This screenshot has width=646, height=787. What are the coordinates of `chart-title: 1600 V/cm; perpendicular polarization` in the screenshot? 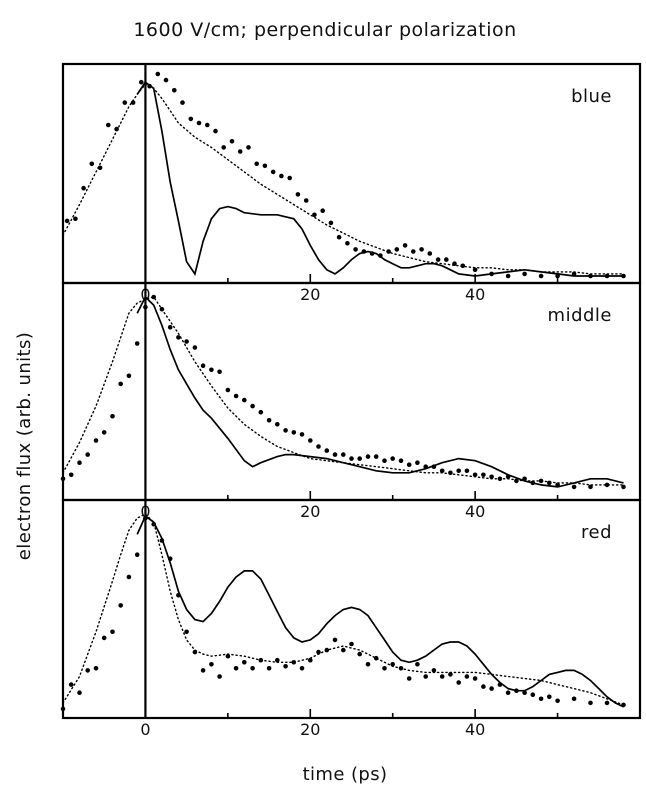 It's located at (324, 30).